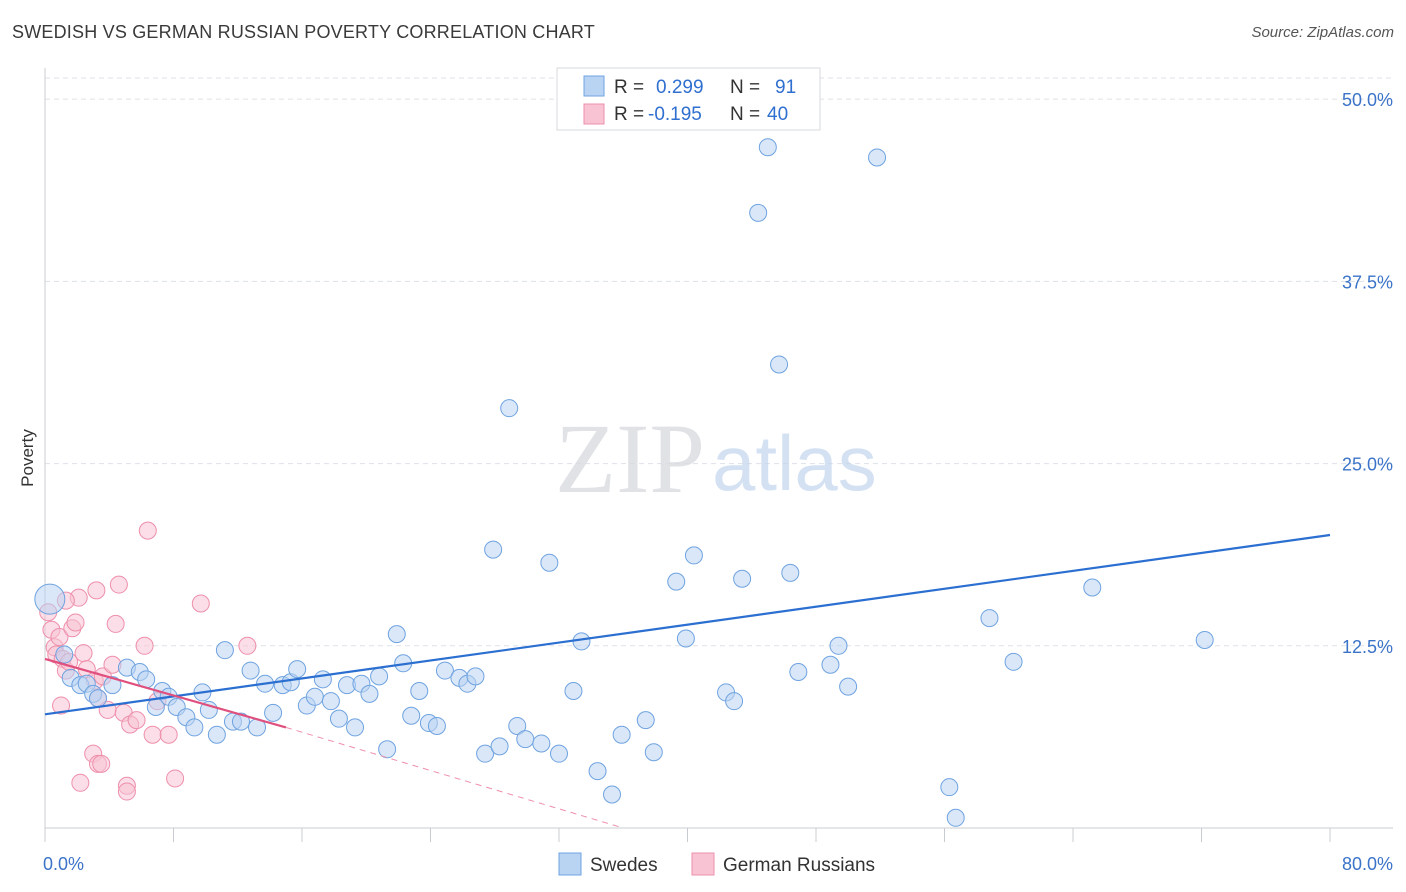 The width and height of the screenshot is (1406, 892). What do you see at coordinates (570, 864) in the screenshot?
I see `bottom-legend-swatch-swedes` at bounding box center [570, 864].